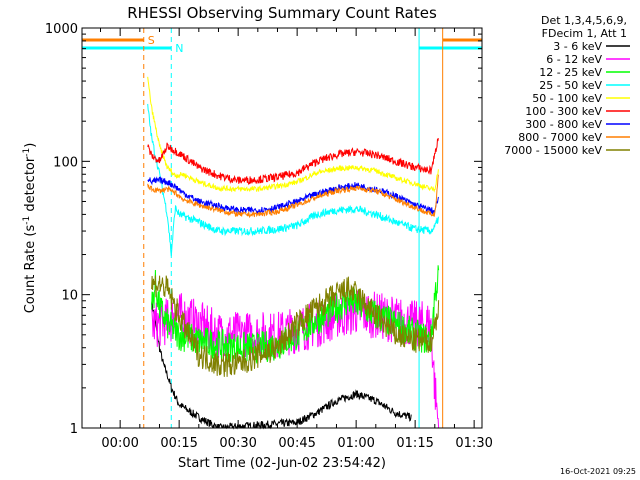 The height and width of the screenshot is (480, 640). What do you see at coordinates (574, 59) in the screenshot?
I see `legend-entry: 6 - 12 keV` at bounding box center [574, 59].